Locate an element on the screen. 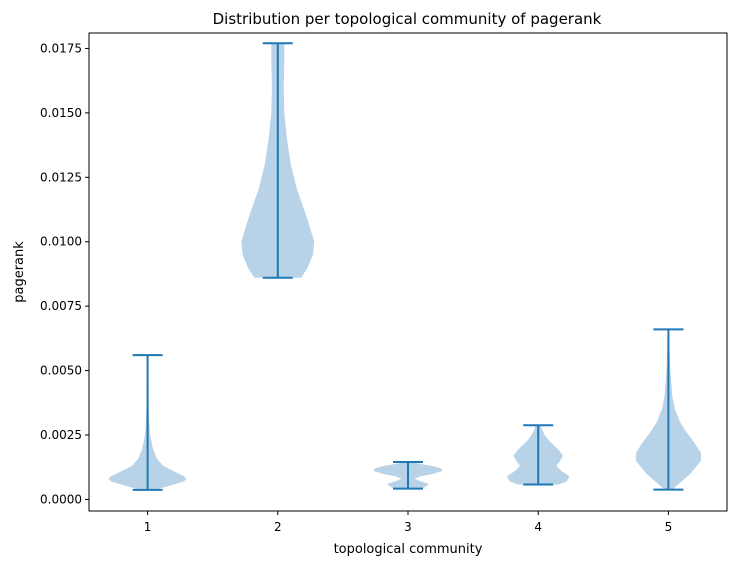  x-tick-label: 3 is located at coordinates (408, 527).